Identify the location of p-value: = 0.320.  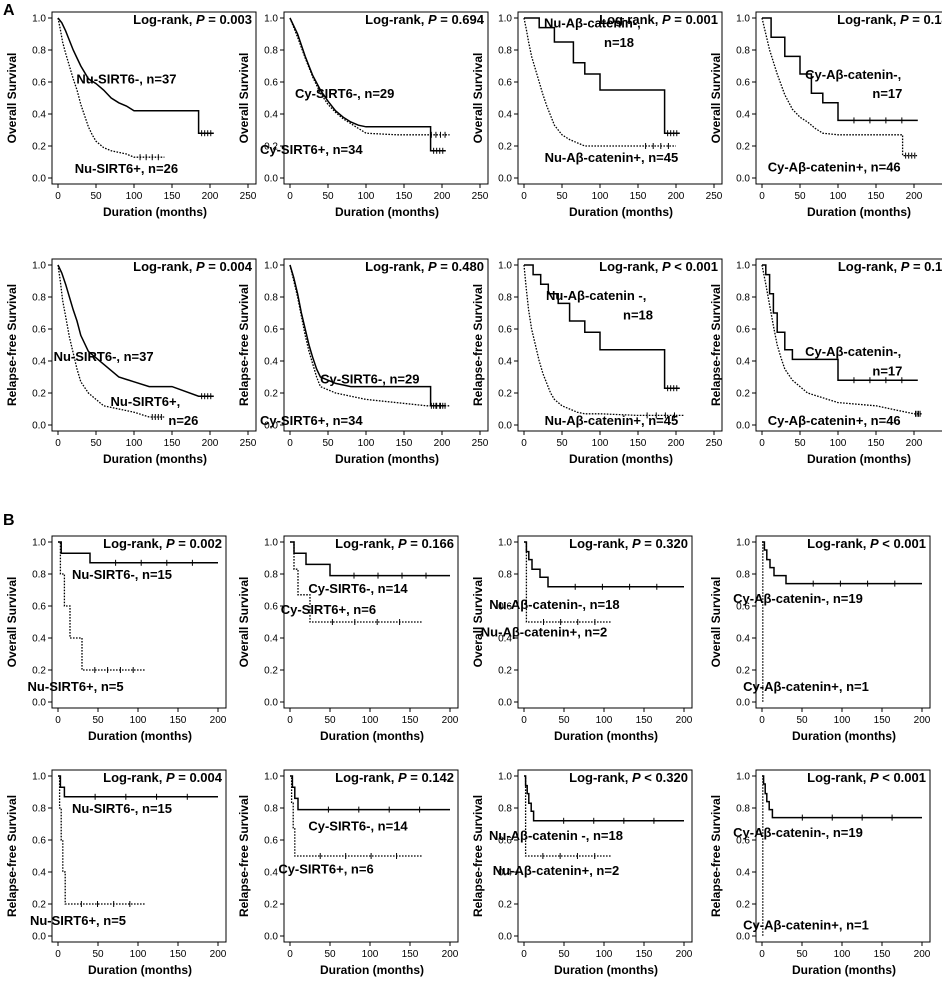
(664, 543).